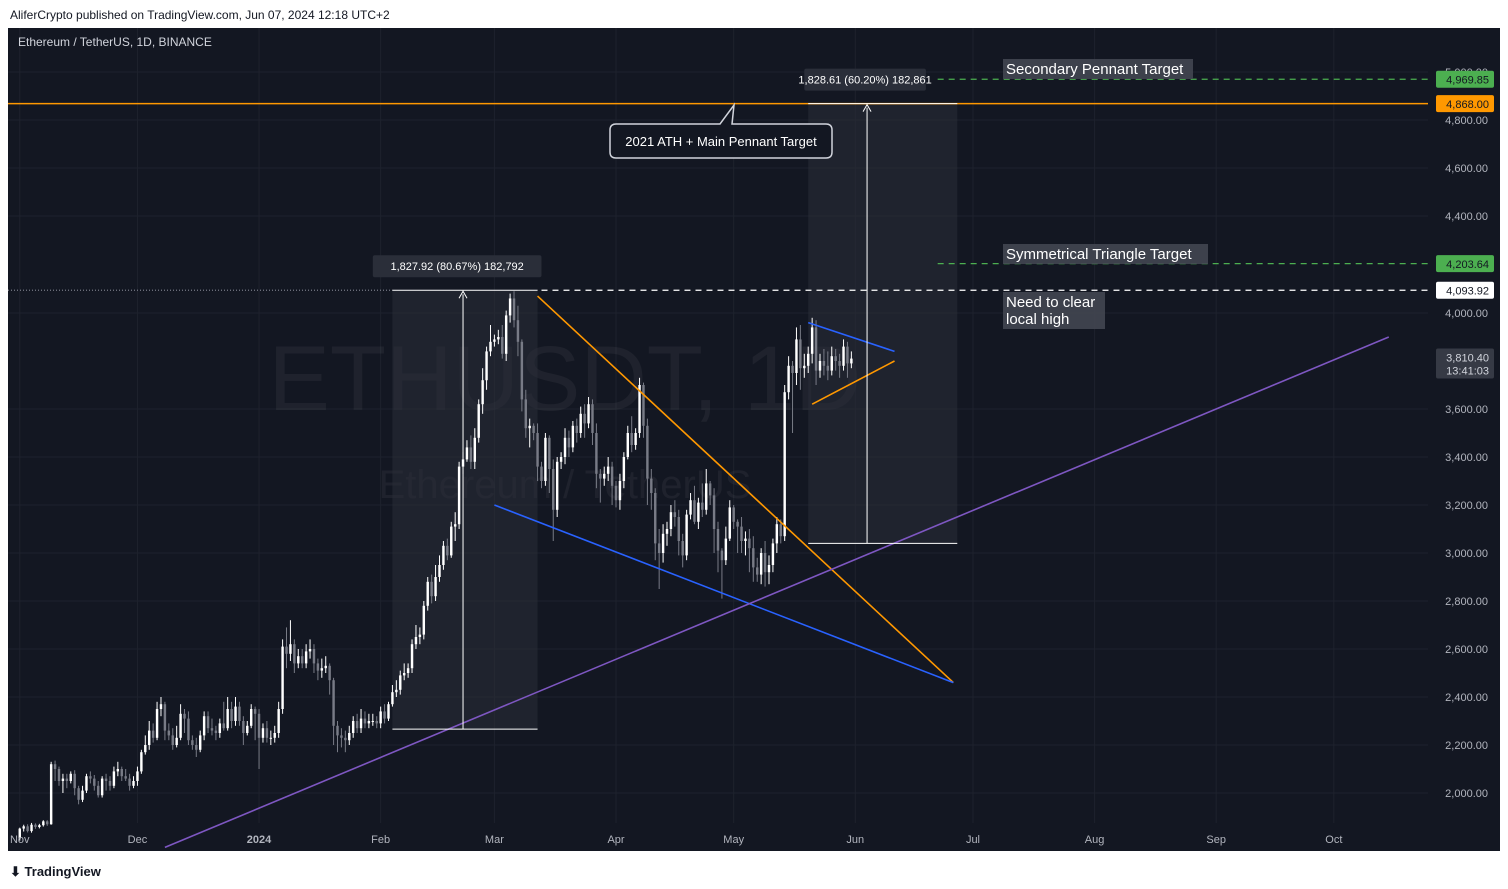 The width and height of the screenshot is (1508, 889). I want to click on price-tick-label: 3,000.00, so click(1466, 554).